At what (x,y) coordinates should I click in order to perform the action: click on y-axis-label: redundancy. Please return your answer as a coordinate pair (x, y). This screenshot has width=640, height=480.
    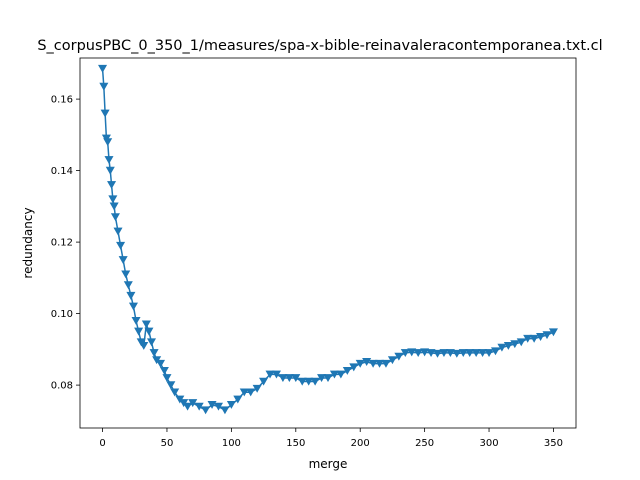
    Looking at the image, I should click on (28, 242).